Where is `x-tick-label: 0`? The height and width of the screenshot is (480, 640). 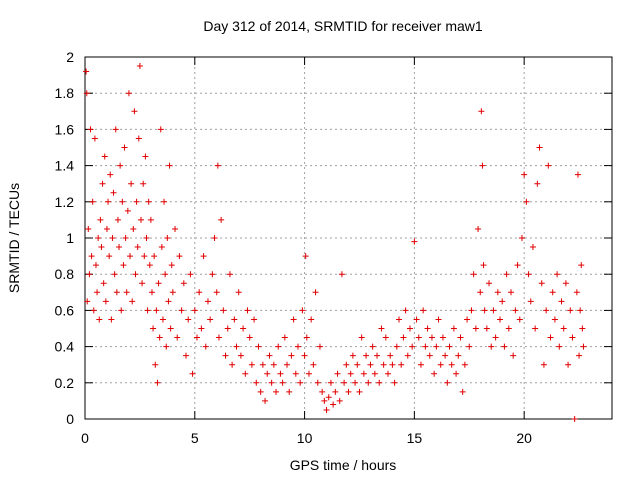 x-tick-label: 0 is located at coordinates (85, 438).